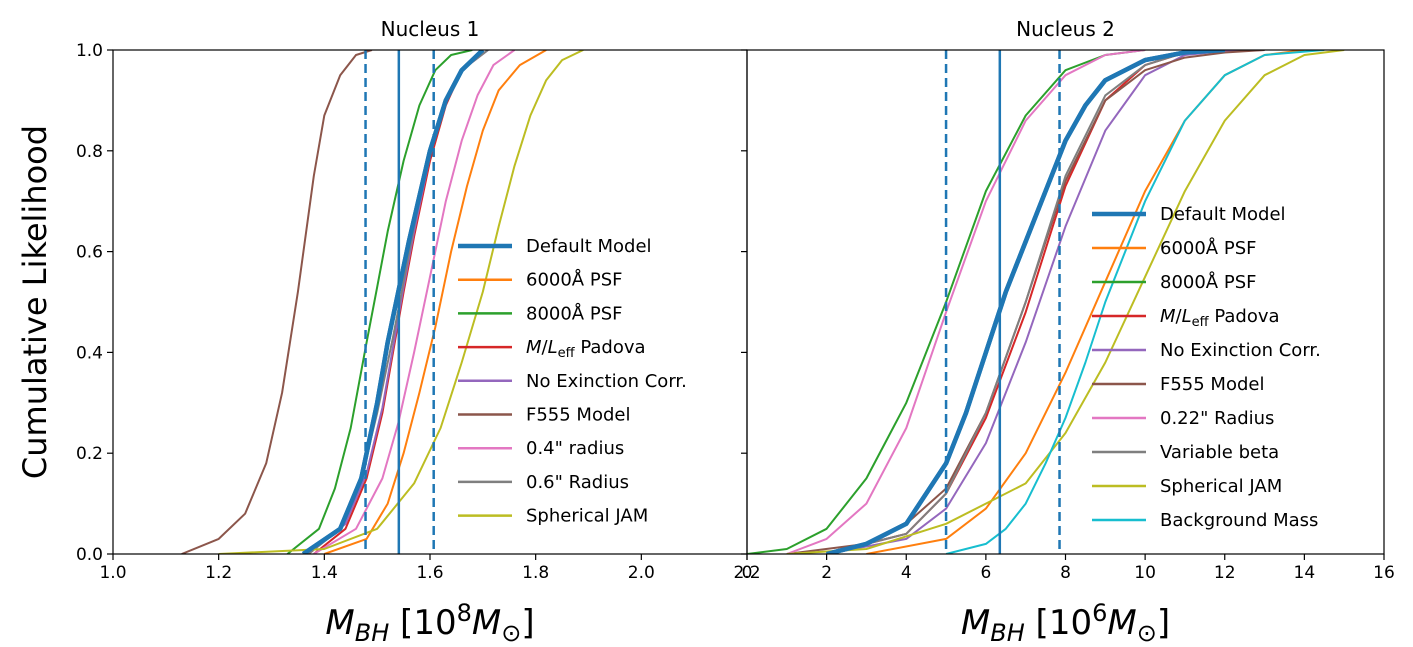 The width and height of the screenshot is (1413, 647). Describe the element at coordinates (1305, 573) in the screenshot. I see `x-tick-label: 14` at that location.